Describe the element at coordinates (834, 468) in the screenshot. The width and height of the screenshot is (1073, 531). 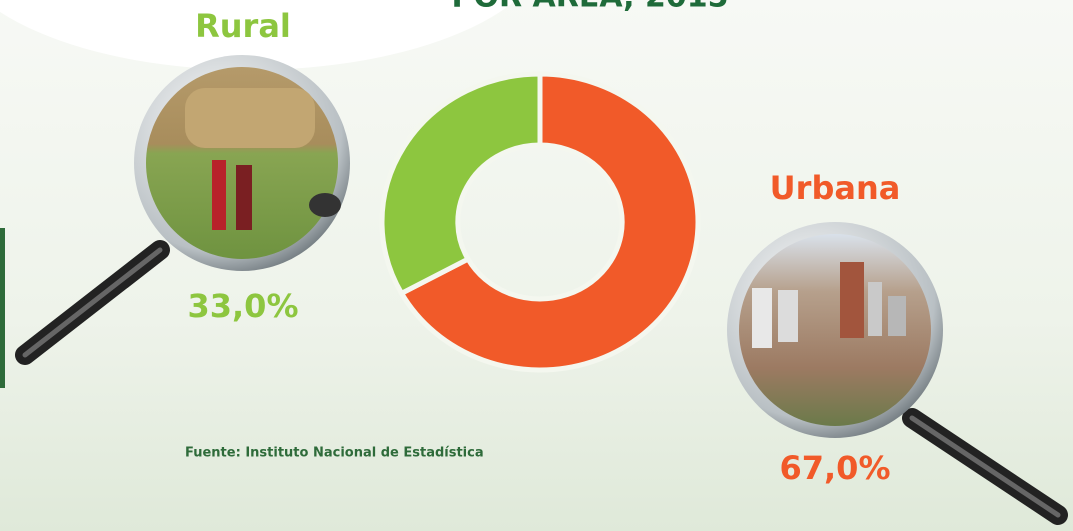
I see `value-label: 67,0%` at that location.